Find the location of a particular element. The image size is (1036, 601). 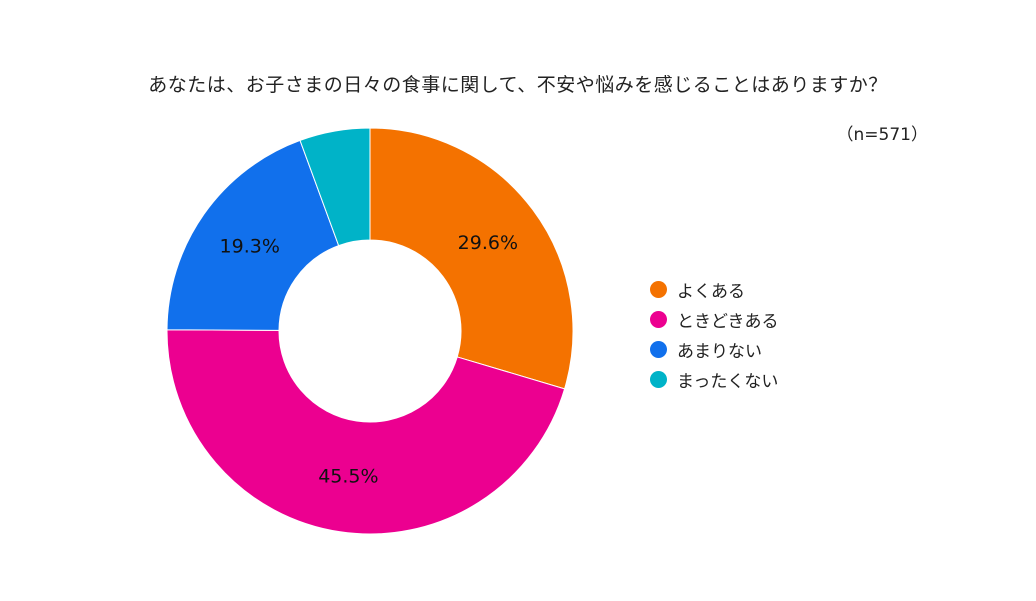

legend-item: まったくない is located at coordinates (714, 379).